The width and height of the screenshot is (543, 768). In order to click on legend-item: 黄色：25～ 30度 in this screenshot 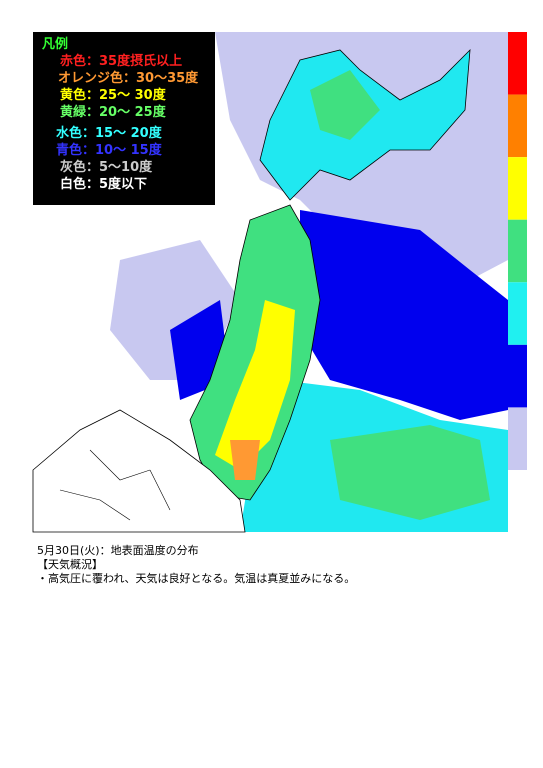, I will do `click(113, 95)`.